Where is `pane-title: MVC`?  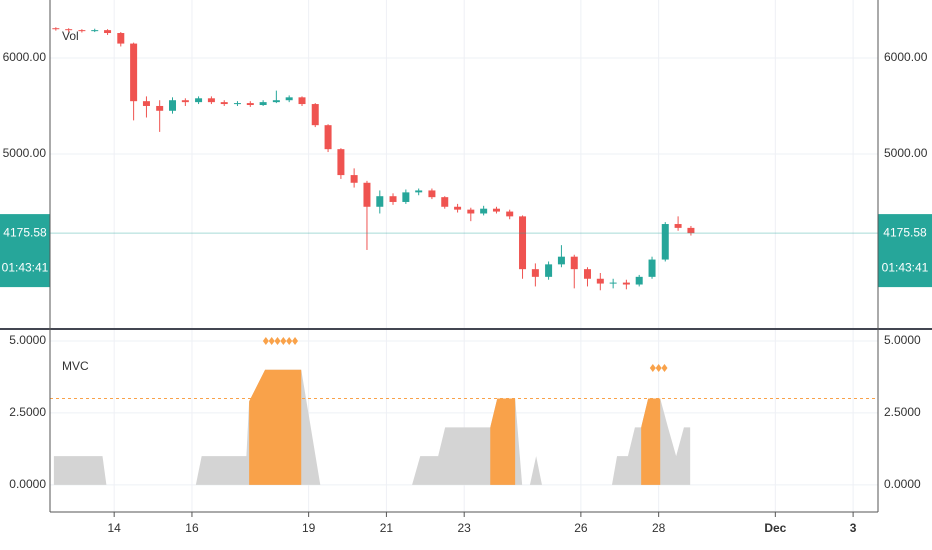
pane-title: MVC is located at coordinates (75, 366).